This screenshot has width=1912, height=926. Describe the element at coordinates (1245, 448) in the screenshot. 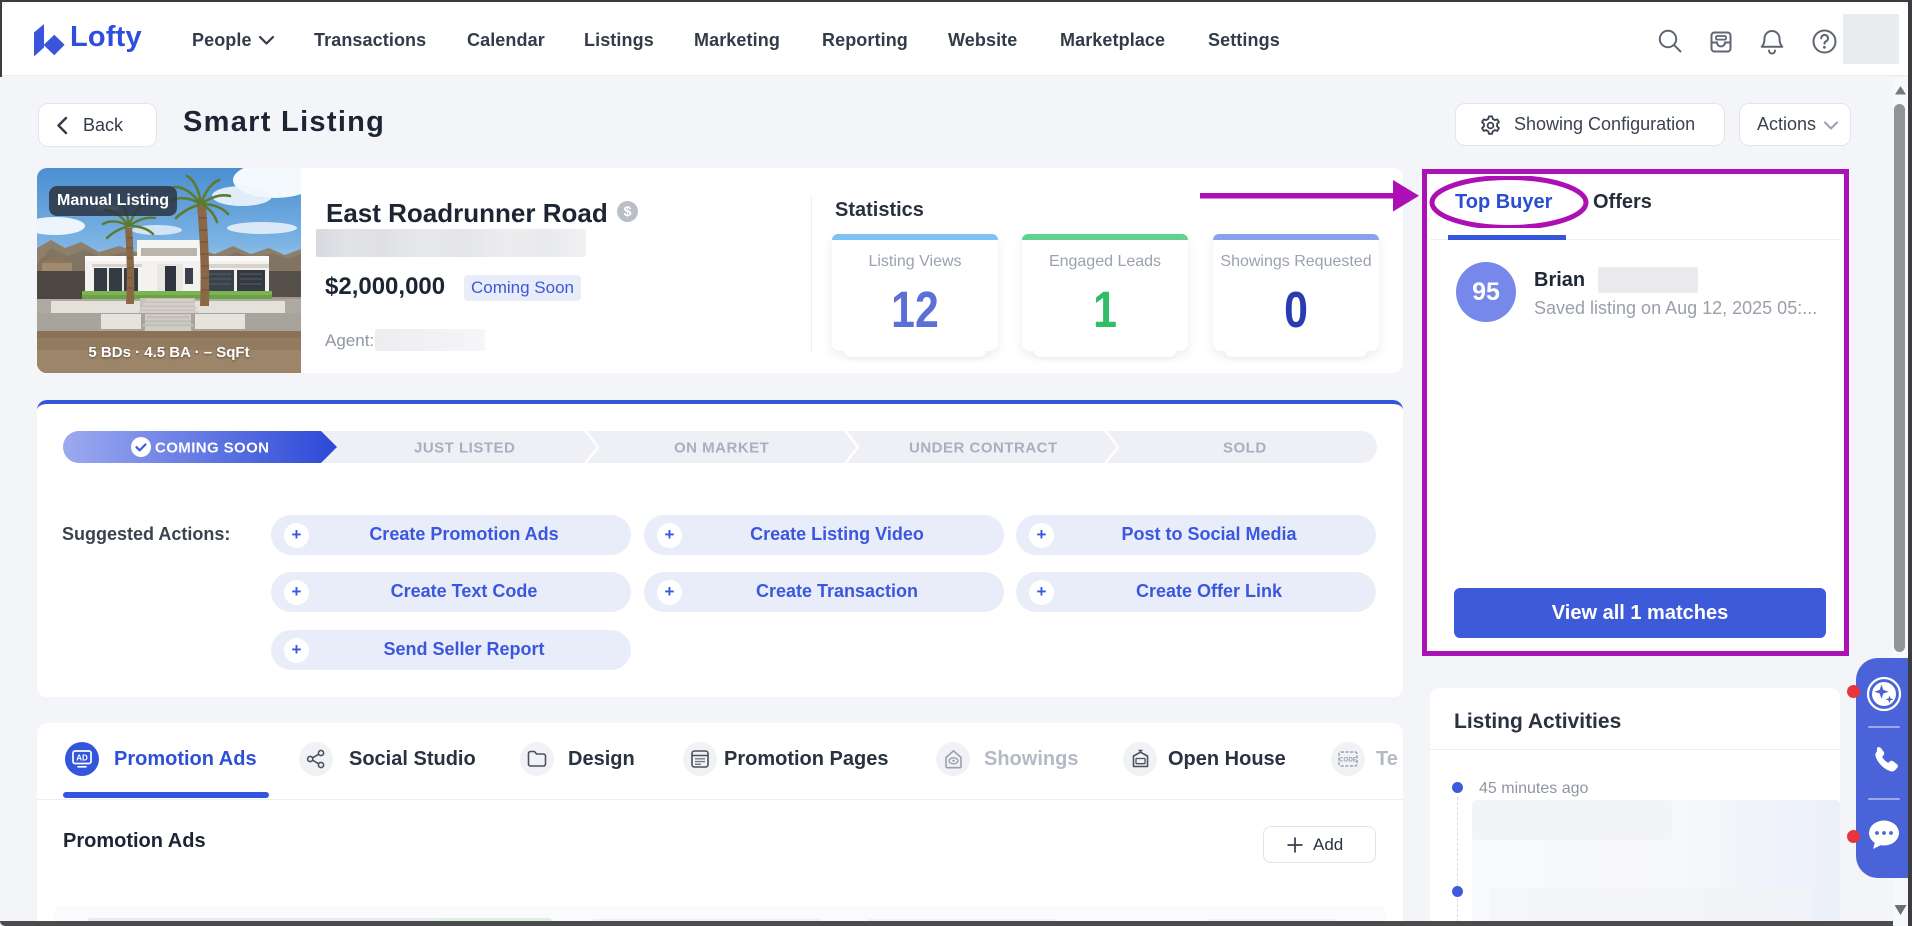

I see `svg-text: SOLD` at that location.